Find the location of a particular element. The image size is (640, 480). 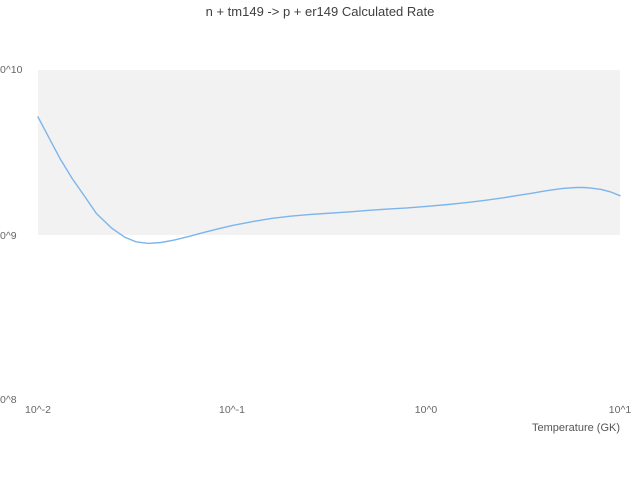

y-tick-label-1e9: 0^9 is located at coordinates (8, 236).